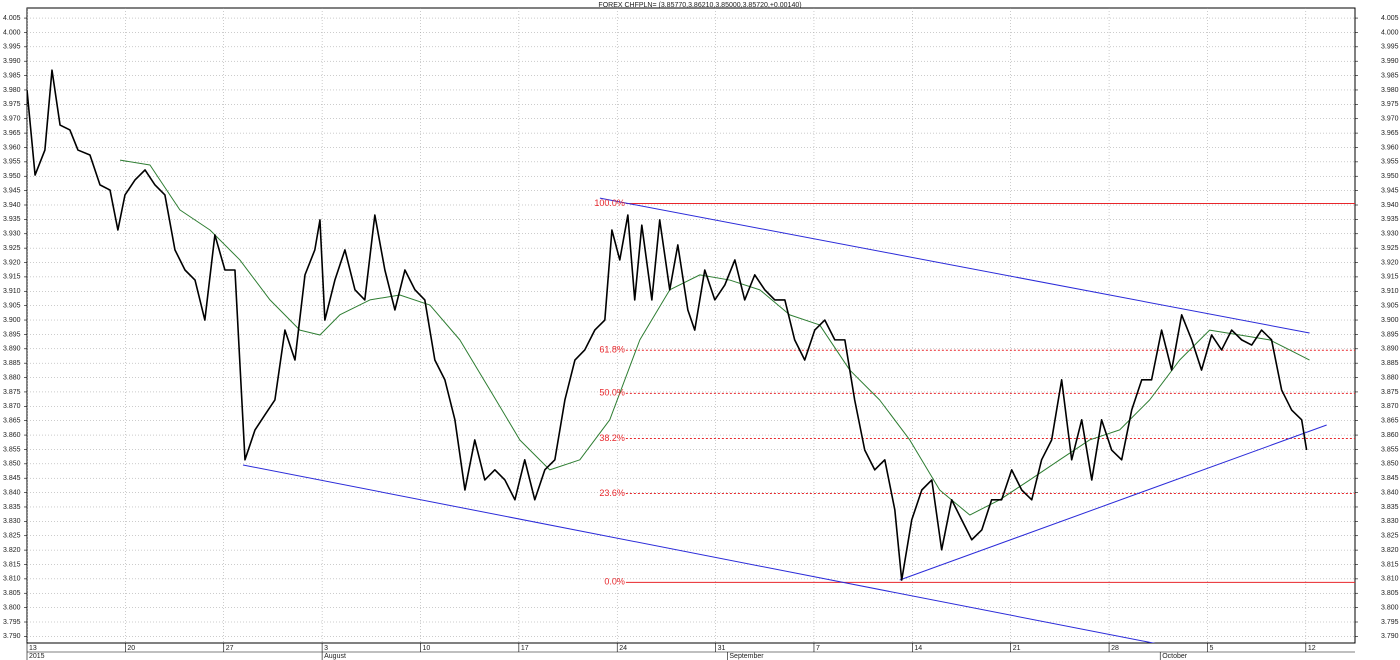 The height and width of the screenshot is (660, 1400). I want to click on y2-tick-label: 3.955, so click(1390, 162).